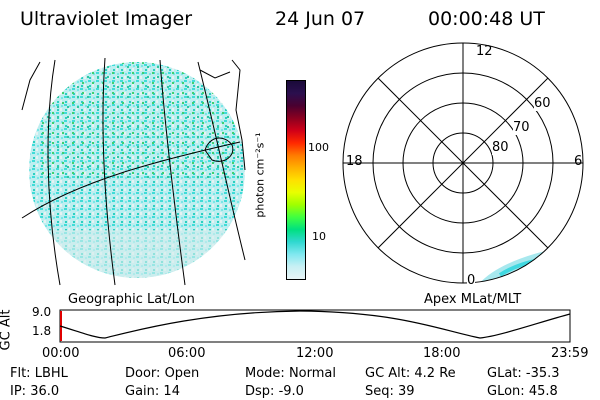 The width and height of the screenshot is (600, 400). What do you see at coordinates (522, 391) in the screenshot?
I see `meta-glon: GLon: 45.8` at bounding box center [522, 391].